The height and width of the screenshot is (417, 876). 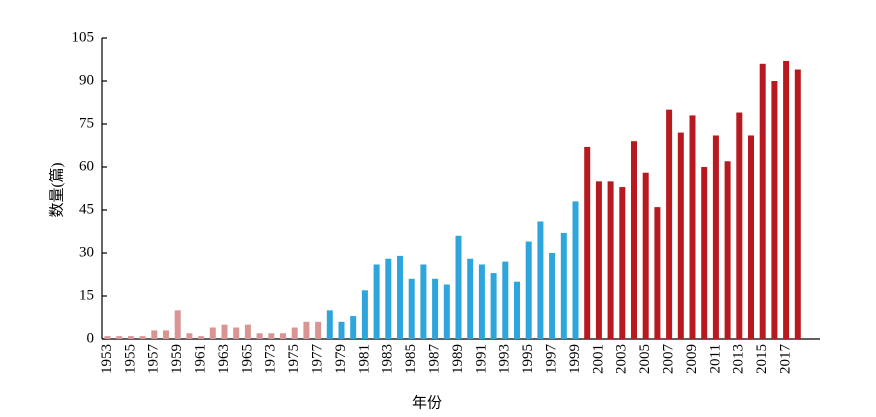 What do you see at coordinates (715, 358) in the screenshot?
I see `x-tick-label: 2011` at bounding box center [715, 358].